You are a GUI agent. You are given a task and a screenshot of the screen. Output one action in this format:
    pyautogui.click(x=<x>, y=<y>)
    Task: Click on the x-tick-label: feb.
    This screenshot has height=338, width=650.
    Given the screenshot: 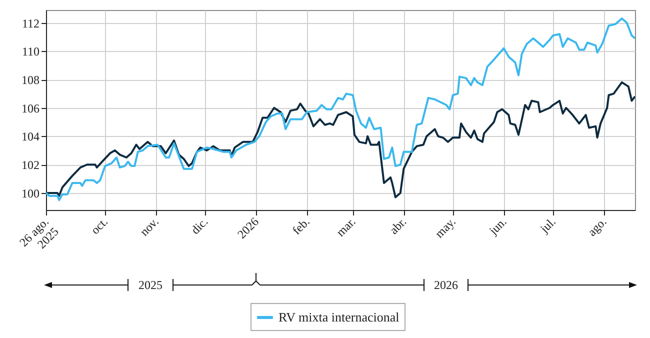 What is the action you would take?
    pyautogui.click(x=300, y=226)
    